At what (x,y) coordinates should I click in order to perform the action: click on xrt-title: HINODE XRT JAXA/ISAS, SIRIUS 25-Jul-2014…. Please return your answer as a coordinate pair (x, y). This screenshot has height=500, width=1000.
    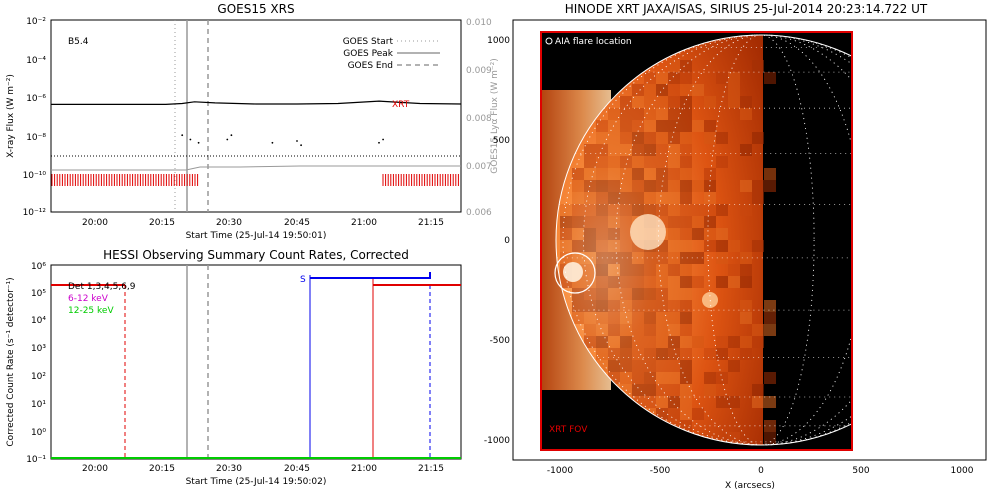
    Looking at the image, I should click on (746, 9).